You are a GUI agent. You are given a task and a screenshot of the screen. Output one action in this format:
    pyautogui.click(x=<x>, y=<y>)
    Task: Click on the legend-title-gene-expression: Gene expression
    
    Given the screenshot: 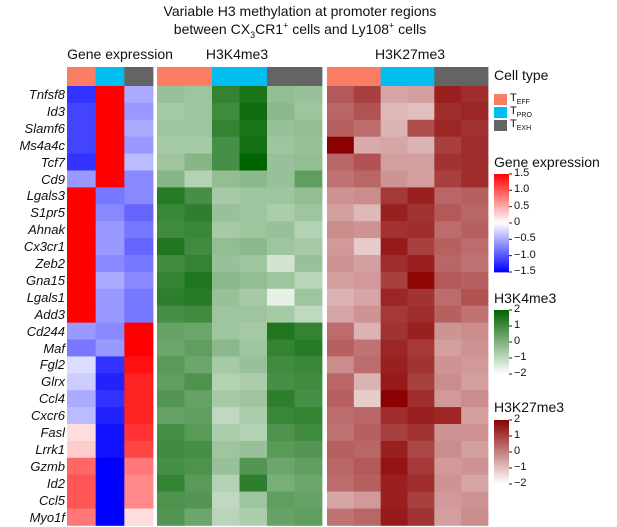 What is the action you would take?
    pyautogui.click(x=547, y=162)
    